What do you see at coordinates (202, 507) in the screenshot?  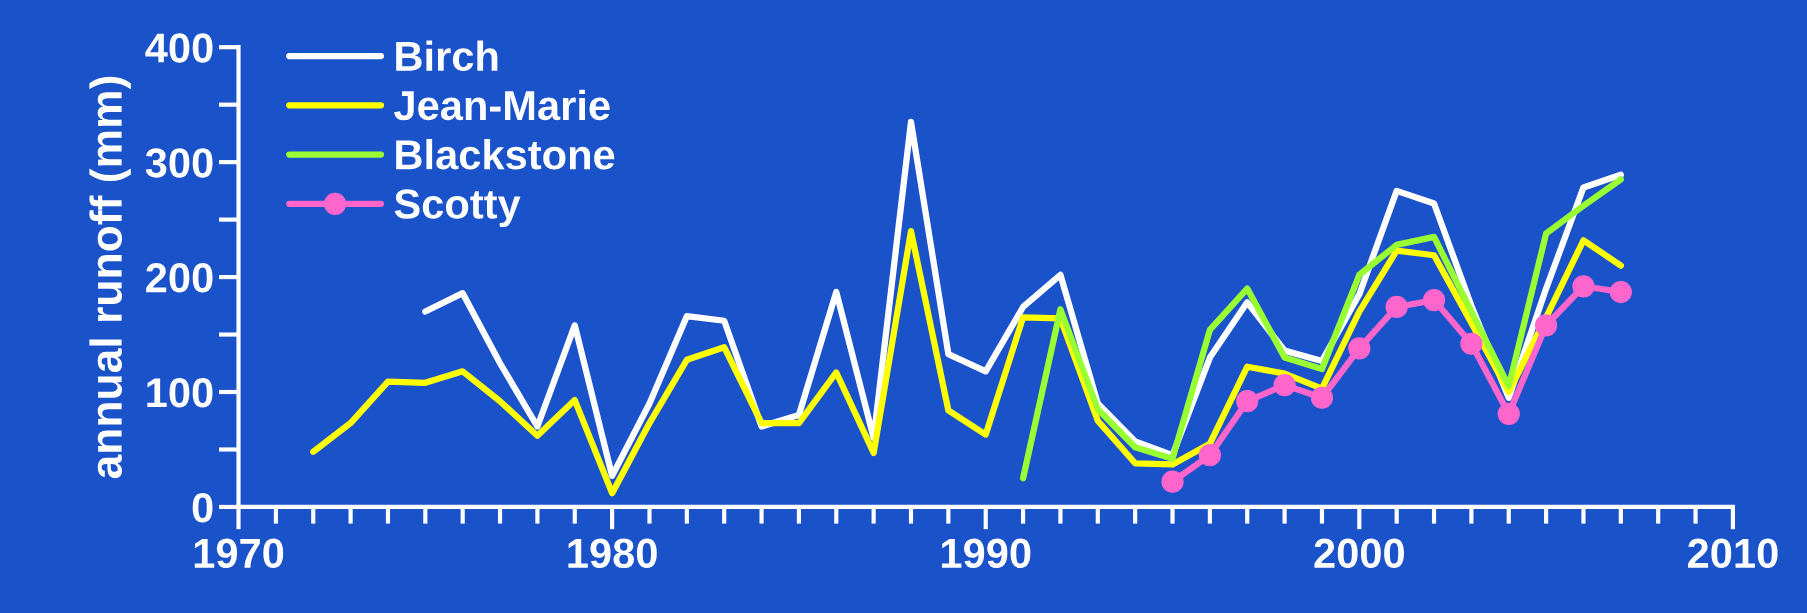 I see `y-tick-label: 0` at bounding box center [202, 507].